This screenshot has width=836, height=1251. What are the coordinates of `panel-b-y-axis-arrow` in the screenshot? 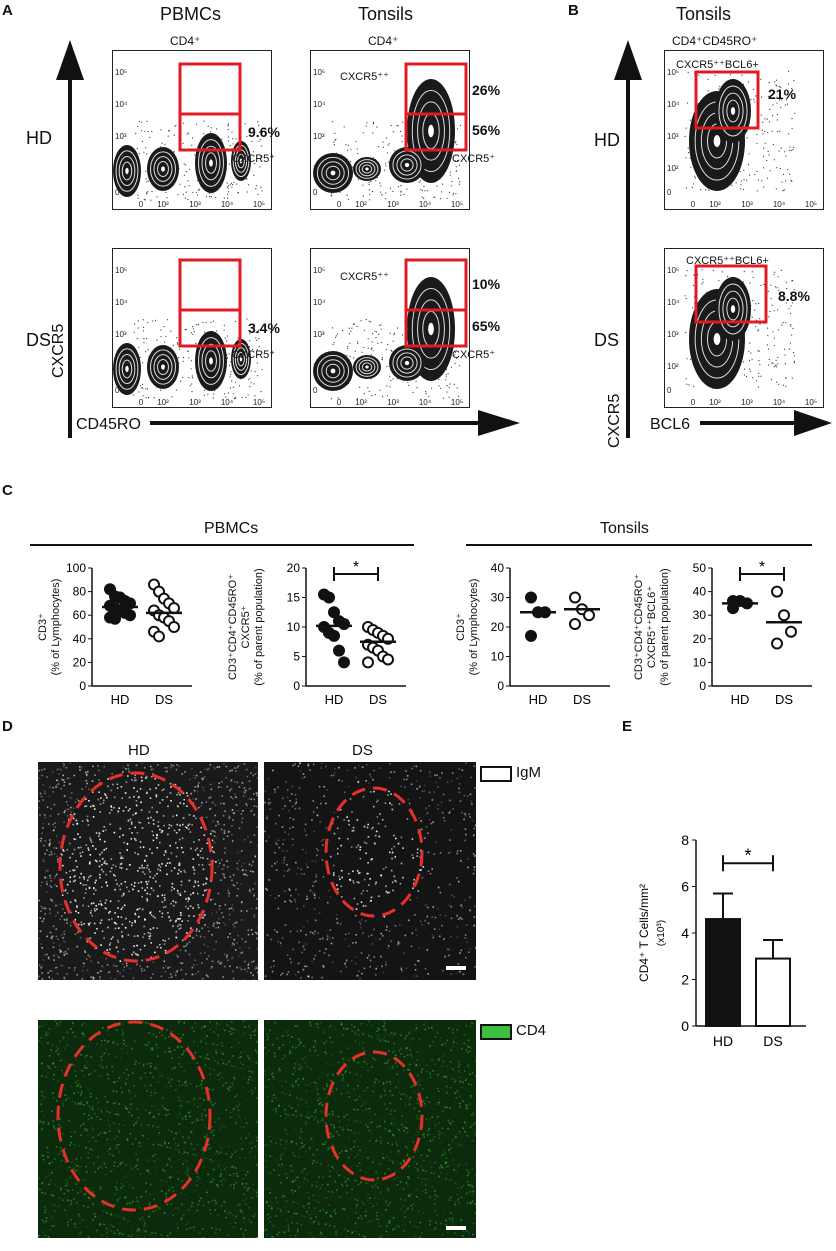 It's located at (628, 239).